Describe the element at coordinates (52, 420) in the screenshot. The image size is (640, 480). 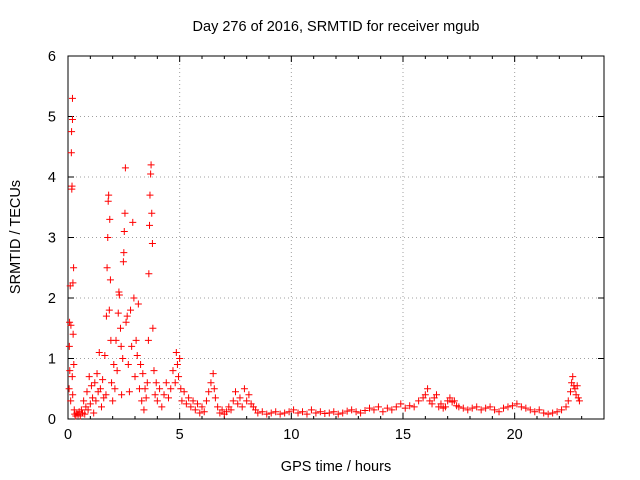
I see `y-tick-label: 0` at that location.